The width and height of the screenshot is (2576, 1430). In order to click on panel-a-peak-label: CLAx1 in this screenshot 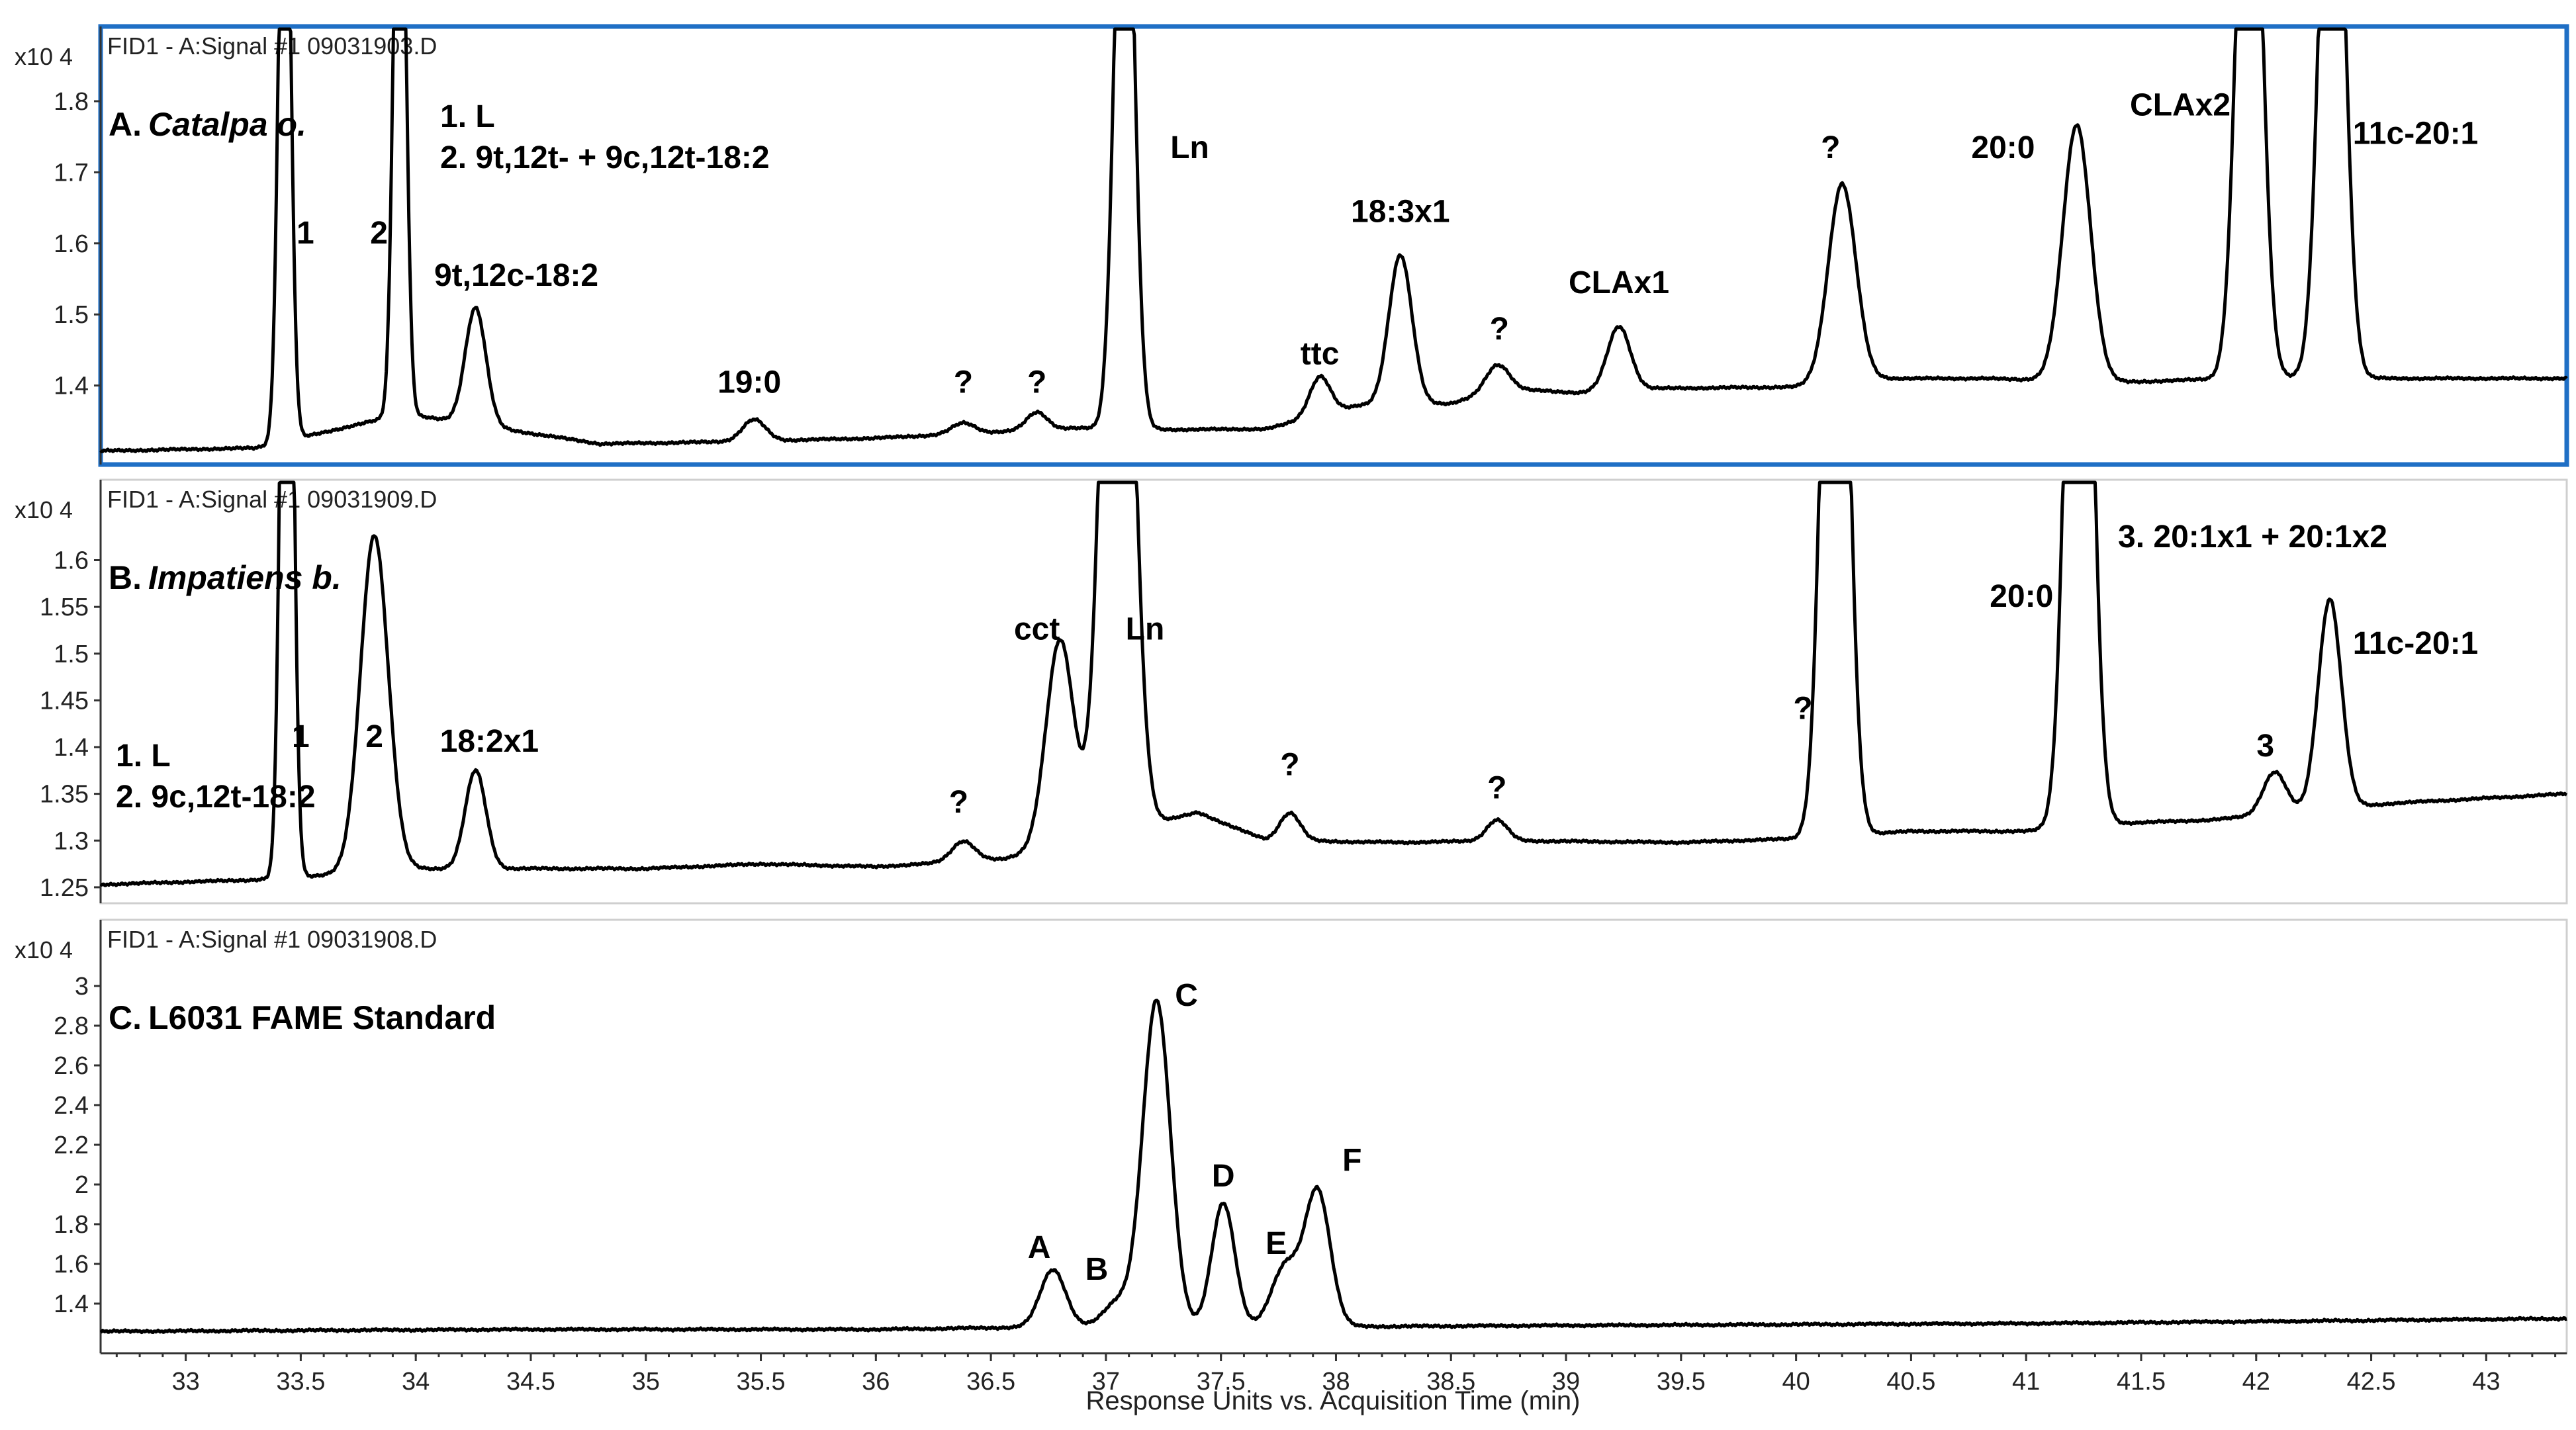, I will do `click(1619, 282)`.